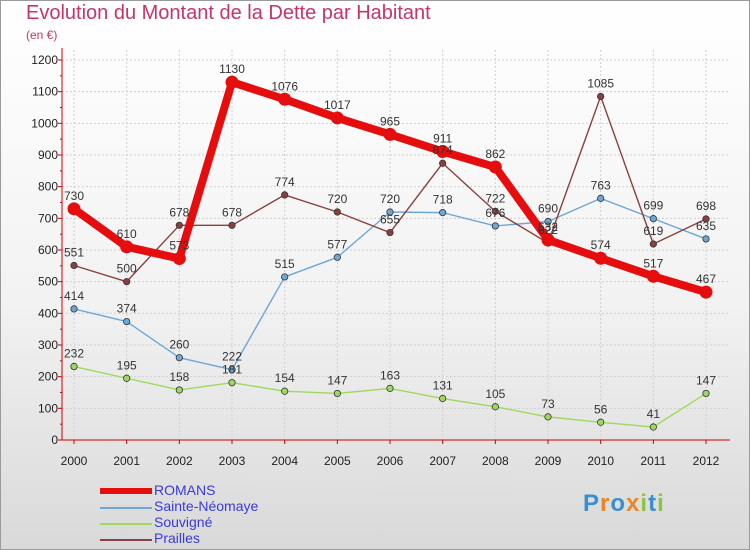 The width and height of the screenshot is (750, 550). Describe the element at coordinates (653, 231) in the screenshot. I see `data-label: 619` at that location.